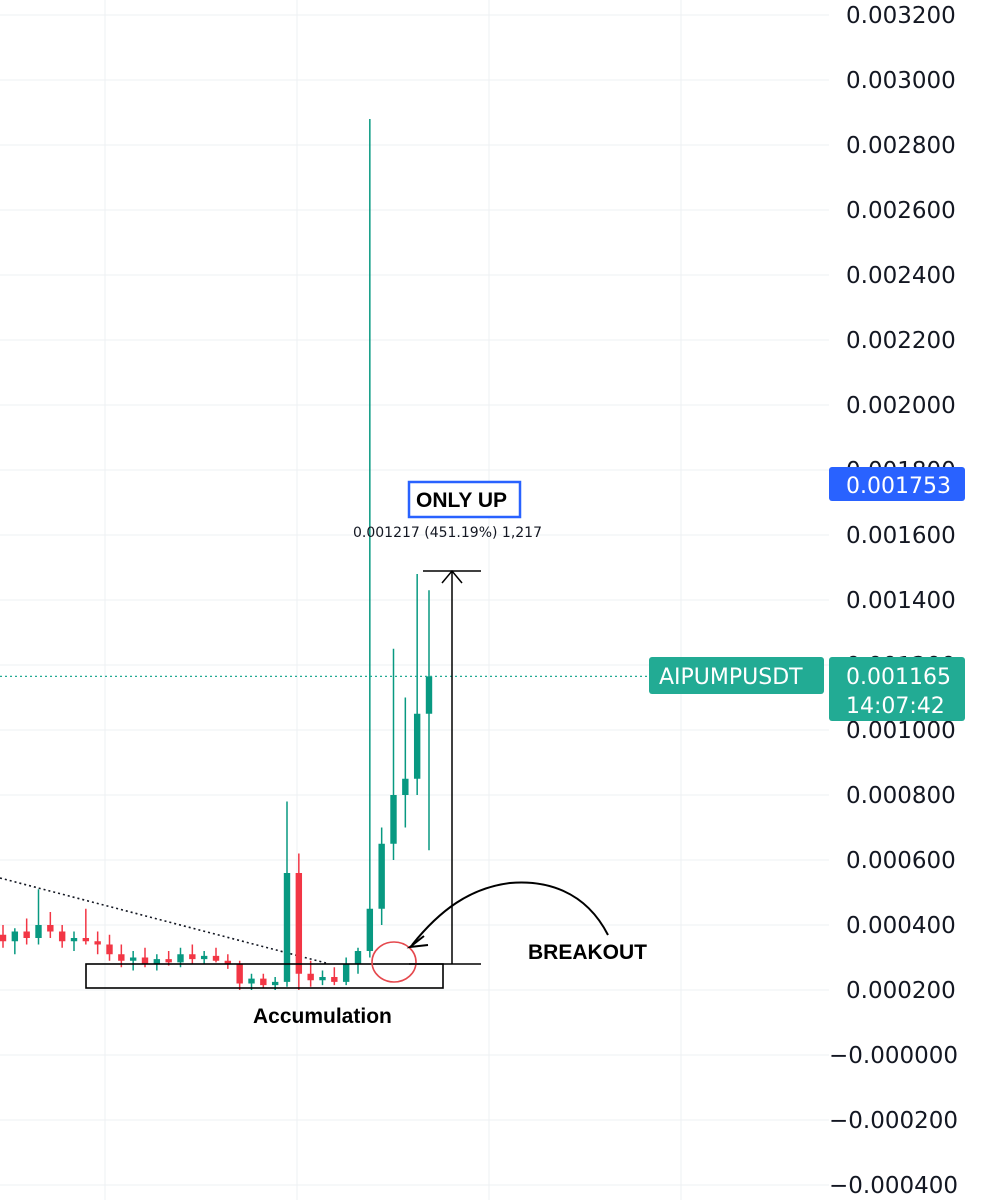 The width and height of the screenshot is (988, 1200). I want to click on y-tick-label: 0.000600, so click(901, 861).